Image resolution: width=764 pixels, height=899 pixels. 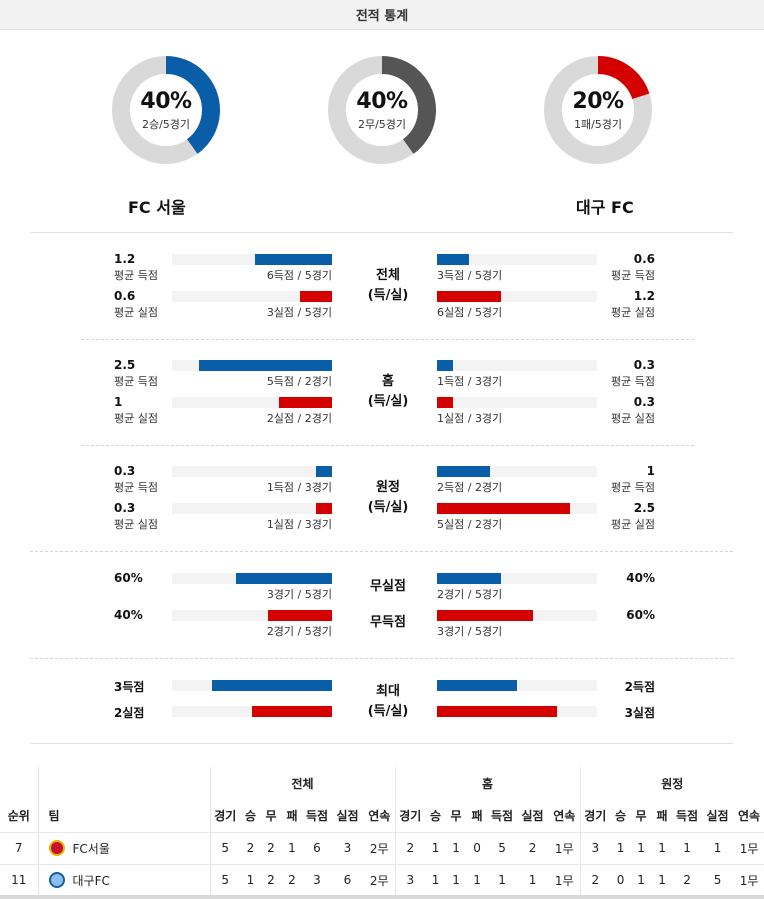 What do you see at coordinates (470, 631) in the screenshot?
I see `away-no-goal-caption: 3경기 / 5경기` at bounding box center [470, 631].